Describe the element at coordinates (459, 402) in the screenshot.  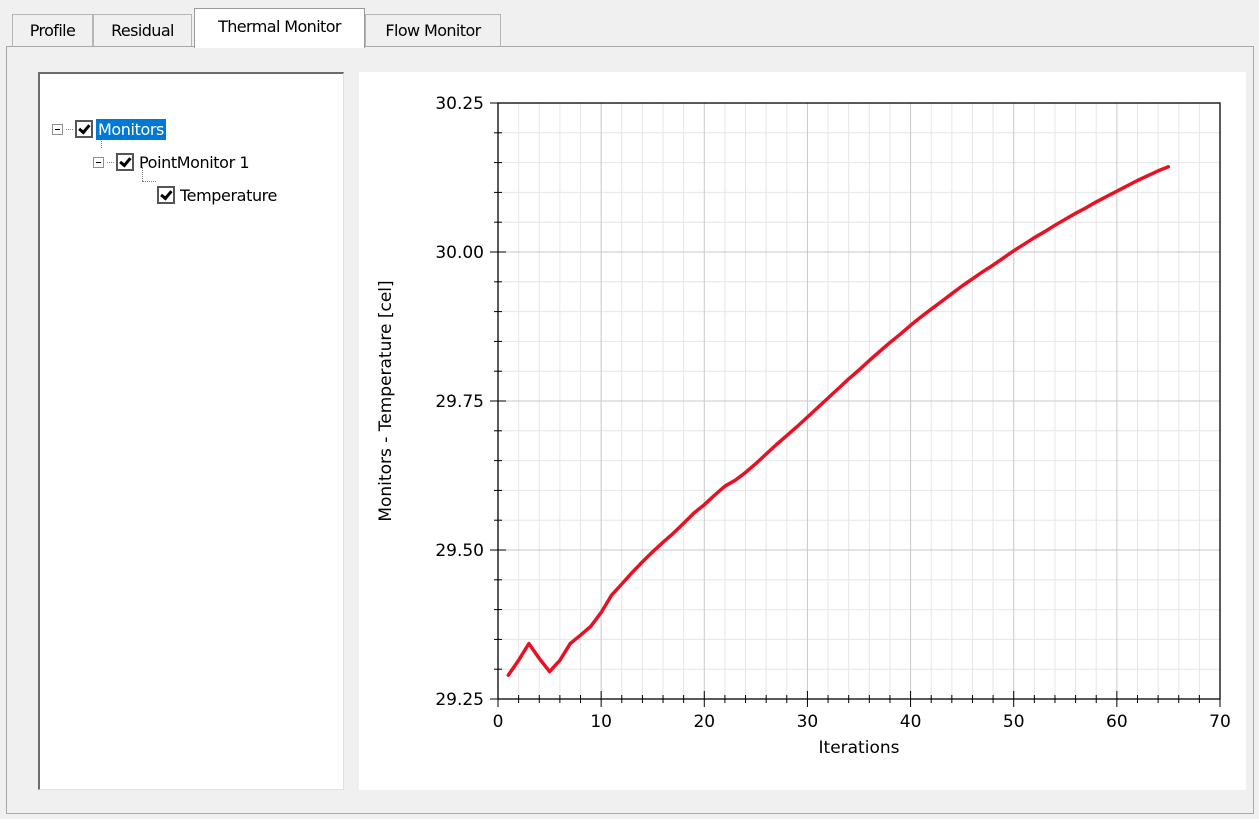
I see `y-tick-label: 29.75` at that location.